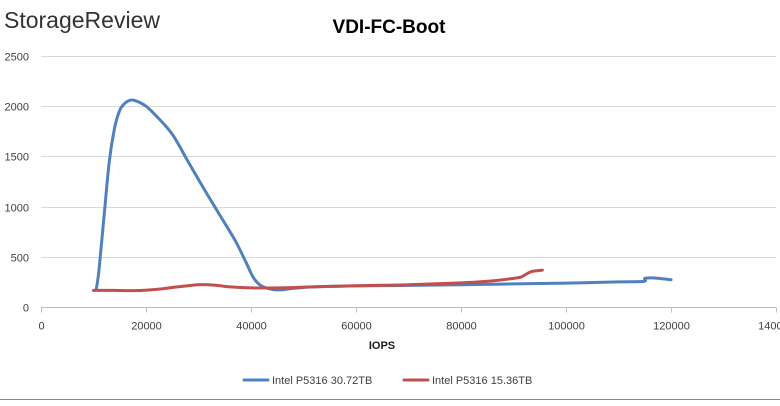  What do you see at coordinates (322, 381) in the screenshot?
I see `legend-label: Intel P5316 30.72TB` at bounding box center [322, 381].